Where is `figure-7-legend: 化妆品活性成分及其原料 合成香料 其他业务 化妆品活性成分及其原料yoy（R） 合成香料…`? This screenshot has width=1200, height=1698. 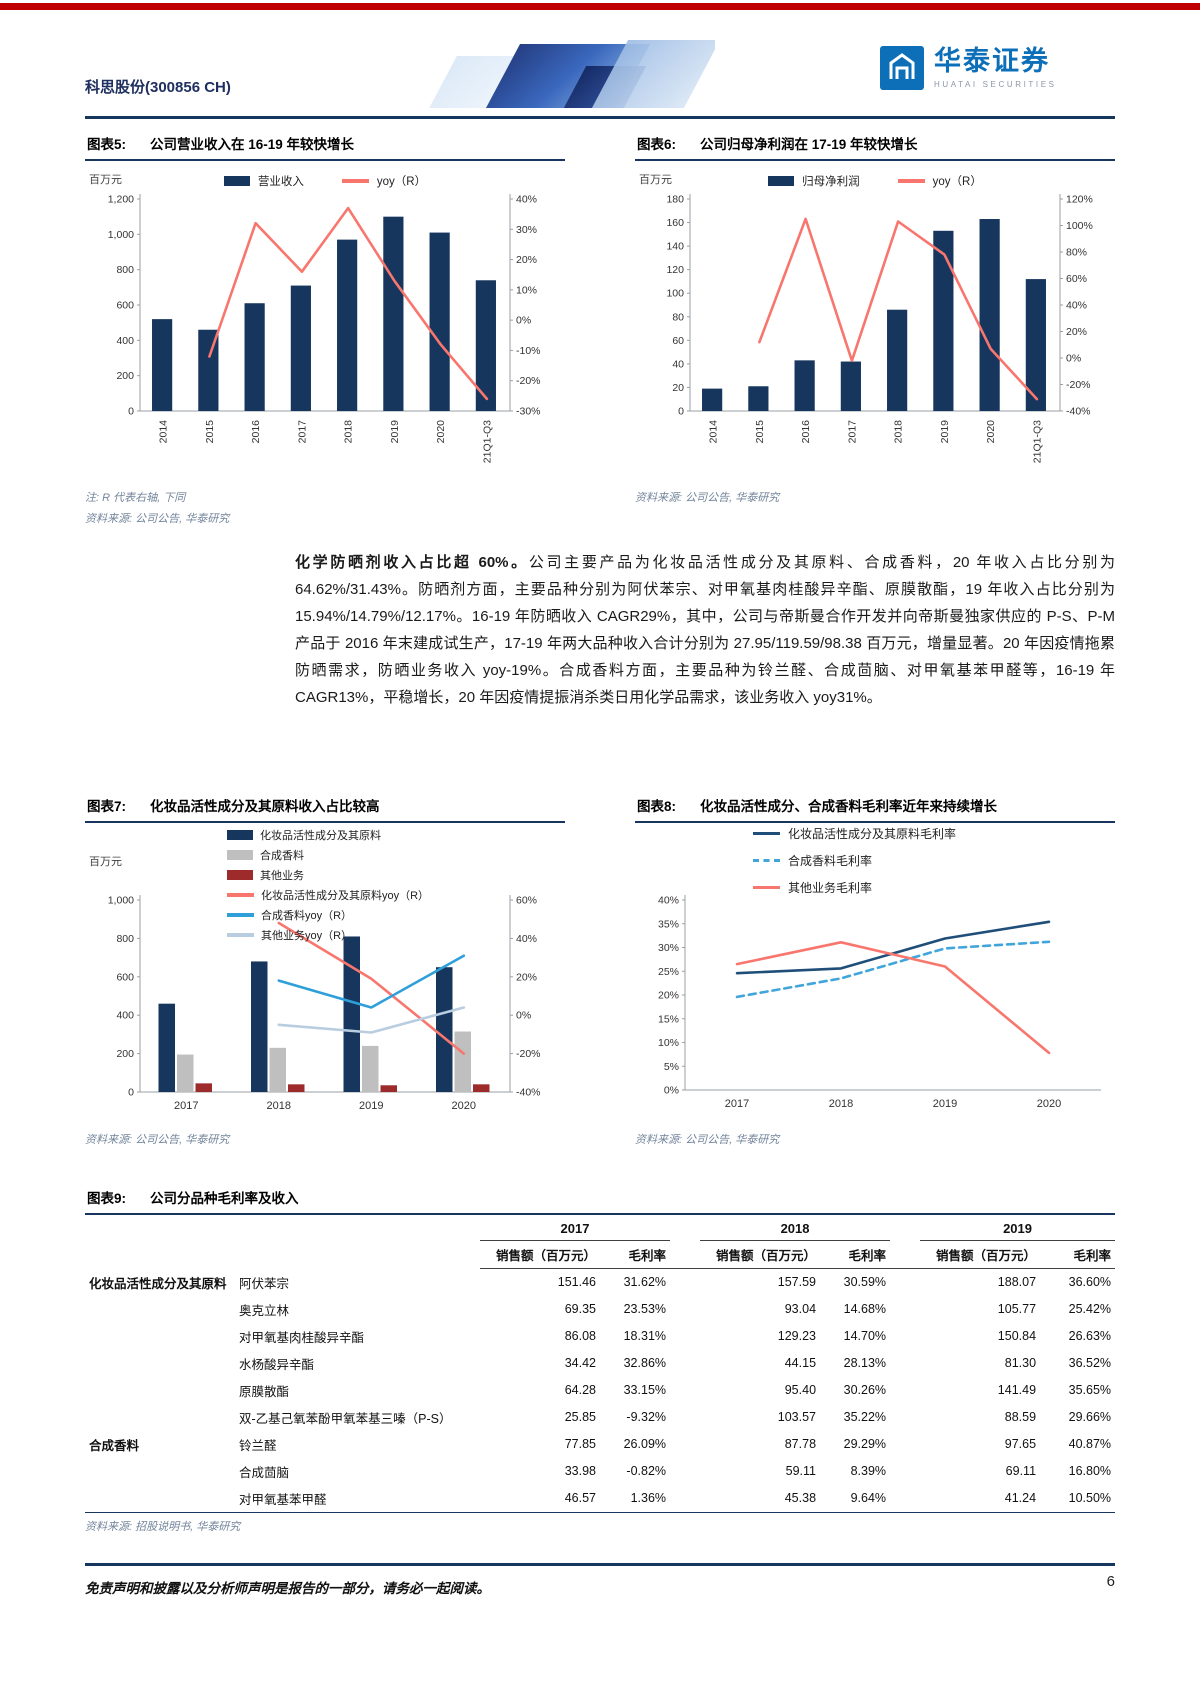 figure-7-legend: 化妆品活性成分及其原料 合成香料 其他业务 化妆品活性成分及其原料yoy（R） 合成香料… is located at coordinates (328, 885).